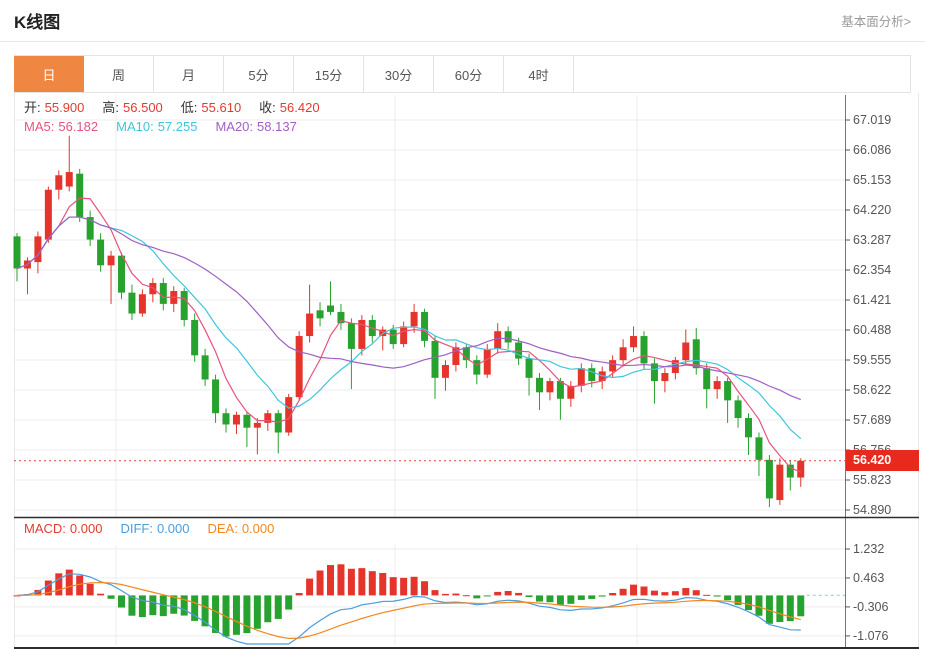 This screenshot has width=925, height=650. What do you see at coordinates (872, 510) in the screenshot?
I see `y-tick-label: 54.890` at bounding box center [872, 510].